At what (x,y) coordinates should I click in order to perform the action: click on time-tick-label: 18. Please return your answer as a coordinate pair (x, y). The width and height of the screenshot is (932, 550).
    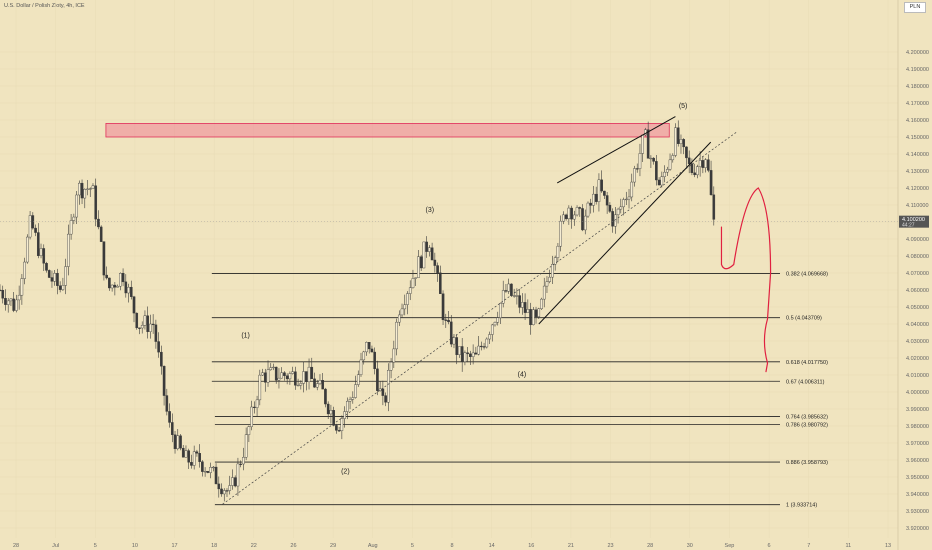
    Looking at the image, I should click on (214, 546).